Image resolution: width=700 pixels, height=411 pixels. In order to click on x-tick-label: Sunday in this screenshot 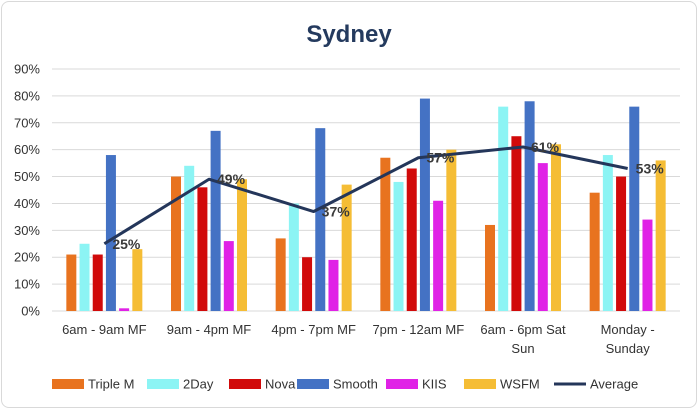, I will do `click(628, 348)`.